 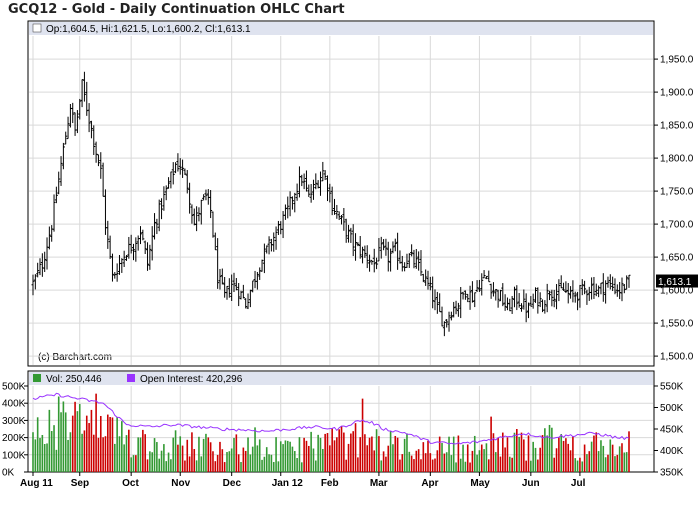 What do you see at coordinates (130, 483) in the screenshot?
I see `x-tick-label: Oct` at bounding box center [130, 483].